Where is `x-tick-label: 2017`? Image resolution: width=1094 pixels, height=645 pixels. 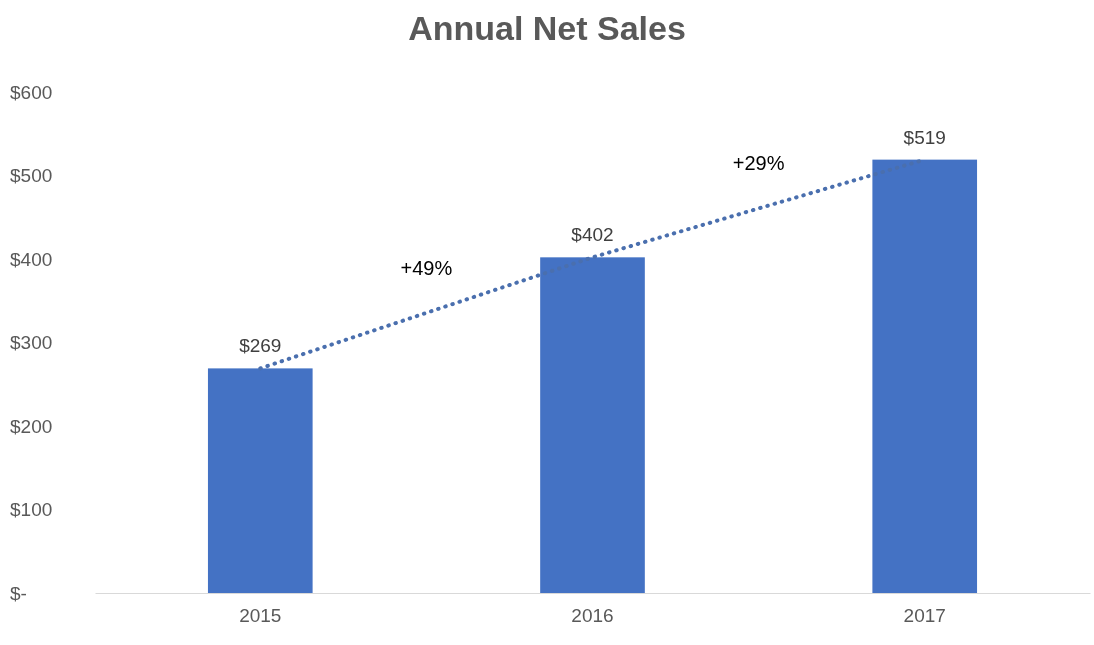 x-tick-label: 2017 is located at coordinates (924, 616).